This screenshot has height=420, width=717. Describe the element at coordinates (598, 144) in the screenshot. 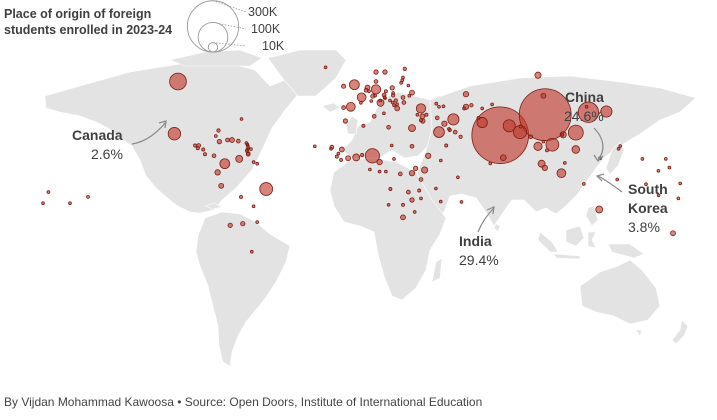

I see `china-arrow` at that location.